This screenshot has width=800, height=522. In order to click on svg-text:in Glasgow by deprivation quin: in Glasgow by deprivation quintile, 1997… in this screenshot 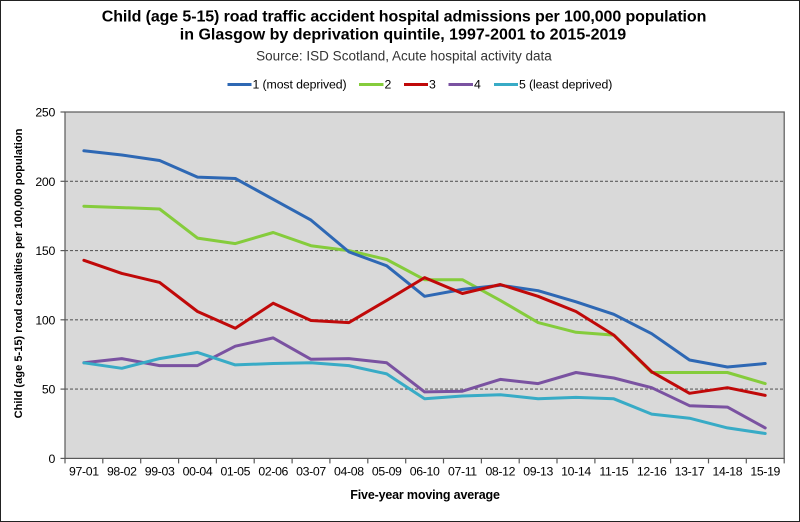, I will do `click(403, 34)`.